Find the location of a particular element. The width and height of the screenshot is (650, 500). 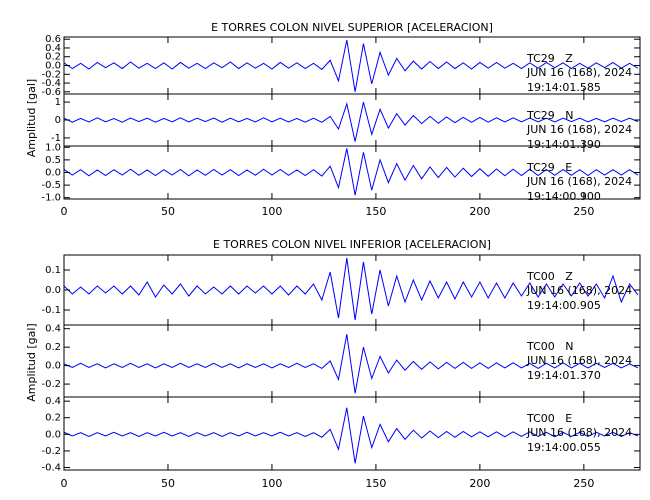

y-tick-label: -1.0 is located at coordinates (51, 198).